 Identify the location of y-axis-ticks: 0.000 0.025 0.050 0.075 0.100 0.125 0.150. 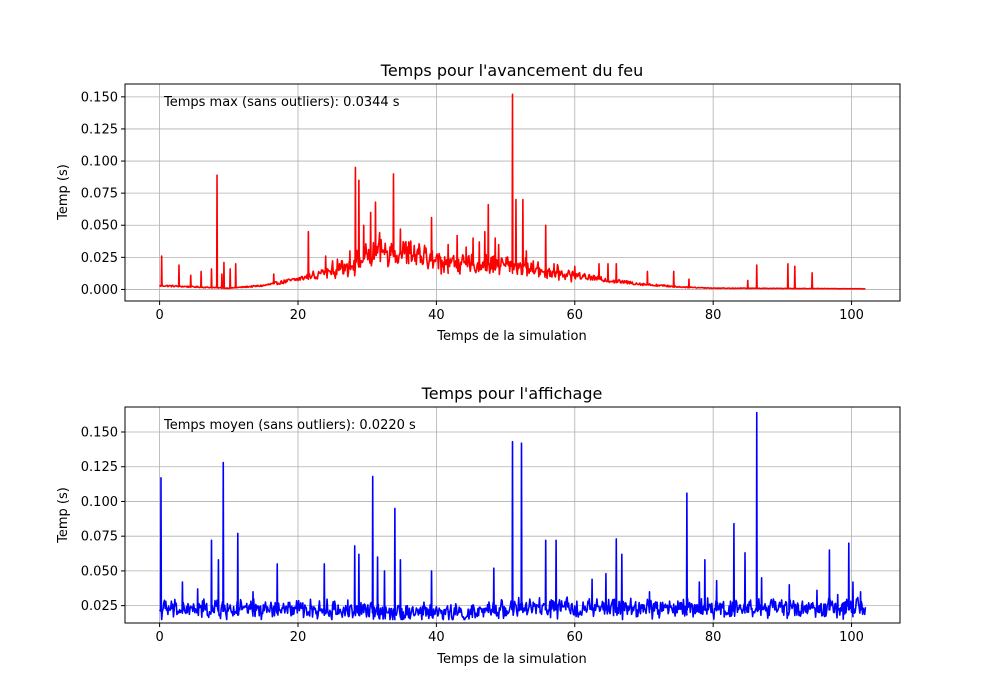
(103, 194).